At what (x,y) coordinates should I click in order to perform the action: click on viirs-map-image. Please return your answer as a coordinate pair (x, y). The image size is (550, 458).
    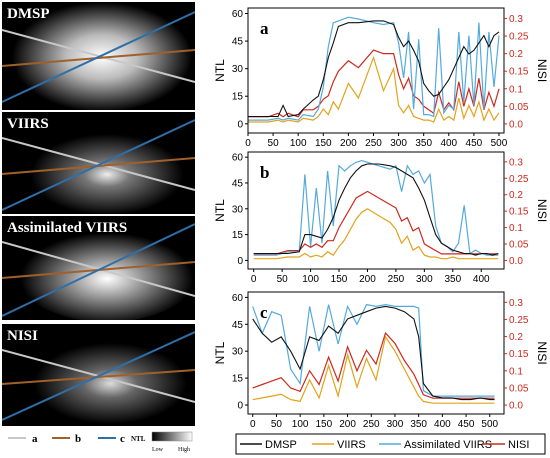
    Looking at the image, I should click on (98, 163).